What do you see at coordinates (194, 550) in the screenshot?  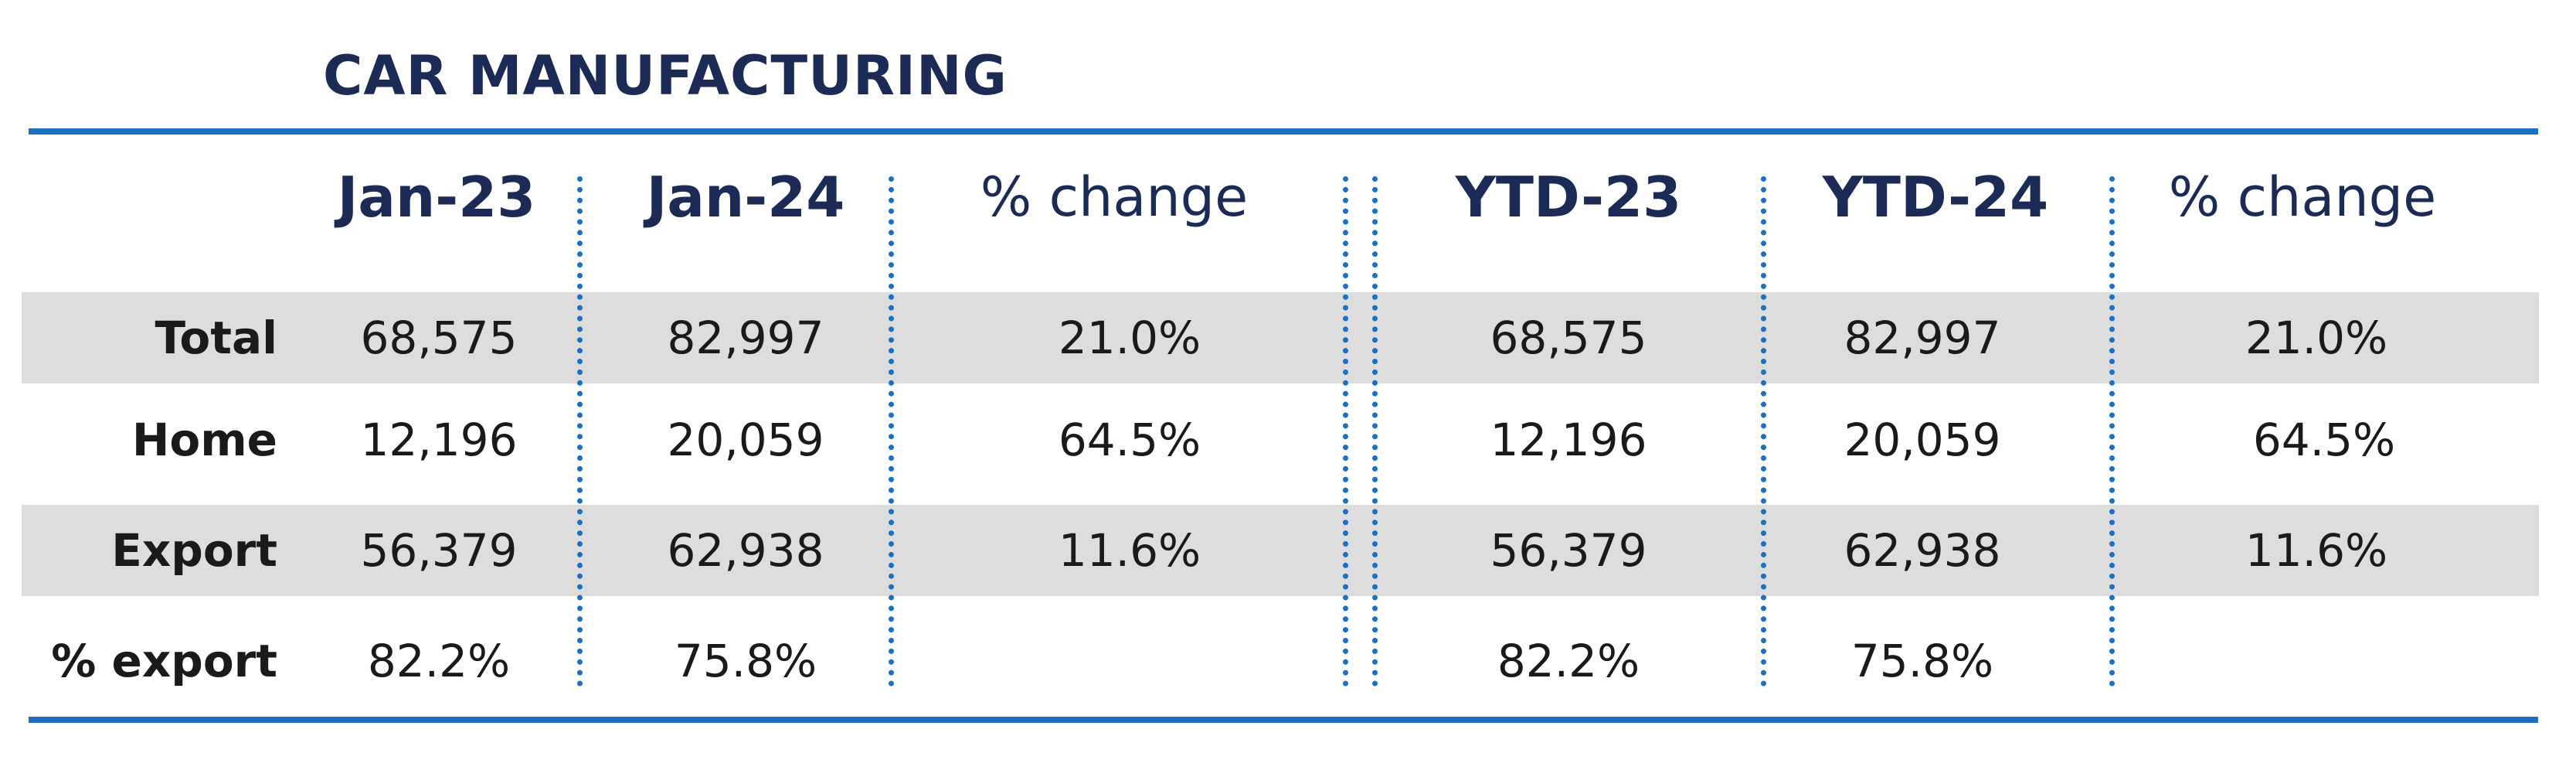 I see `row-label-export: Export` at bounding box center [194, 550].